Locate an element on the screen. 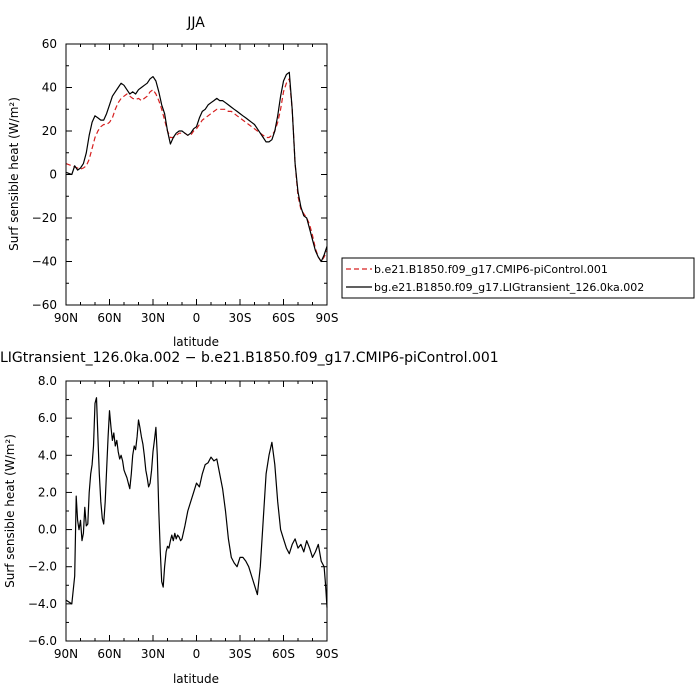 This screenshot has width=700, height=700. bottom-y-tick-label: 2.0 is located at coordinates (47, 492).